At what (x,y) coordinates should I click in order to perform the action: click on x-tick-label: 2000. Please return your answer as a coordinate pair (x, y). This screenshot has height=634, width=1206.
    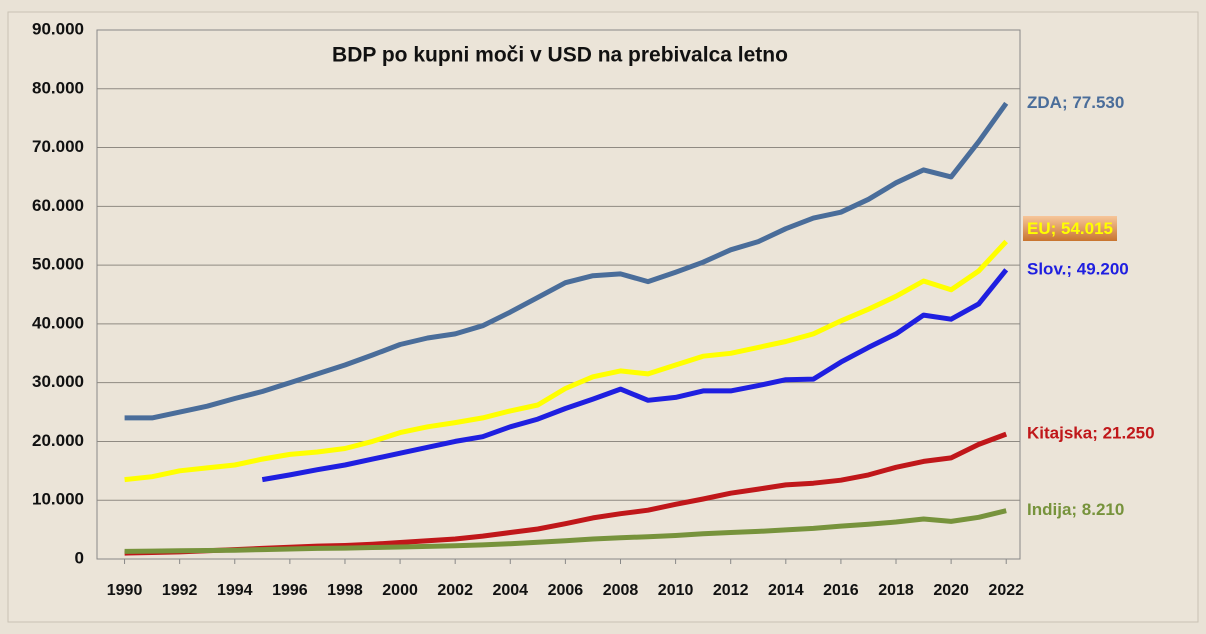
    Looking at the image, I should click on (400, 590).